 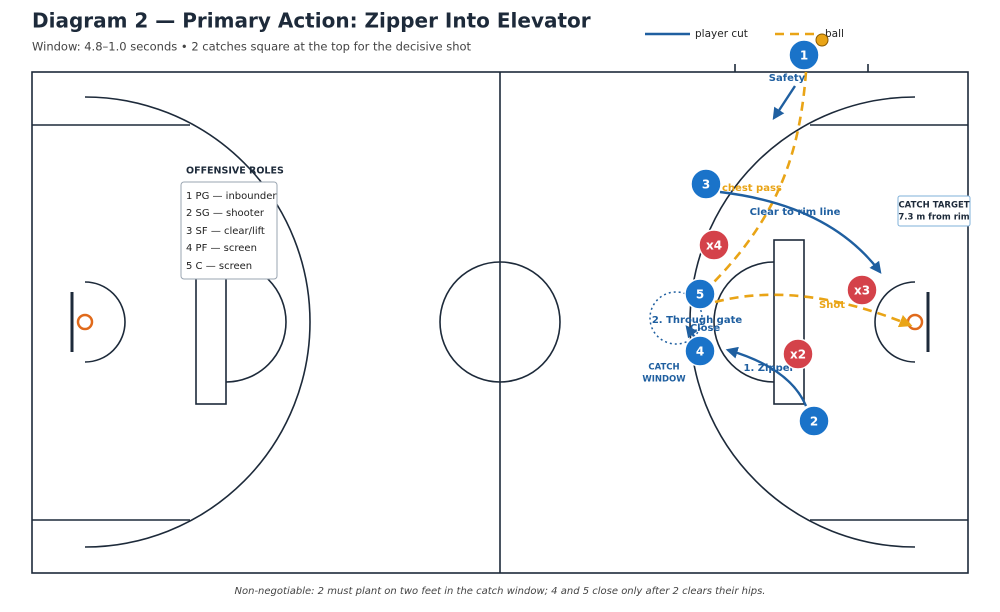 I want to click on annotation: 1. Zipper, so click(x=769, y=368).